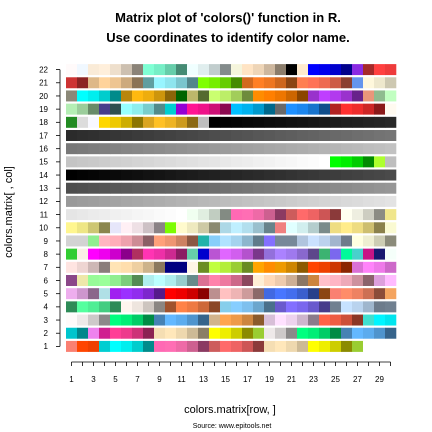  Describe the element at coordinates (46, 280) in the screenshot. I see `y-tick-label: 6` at that location.